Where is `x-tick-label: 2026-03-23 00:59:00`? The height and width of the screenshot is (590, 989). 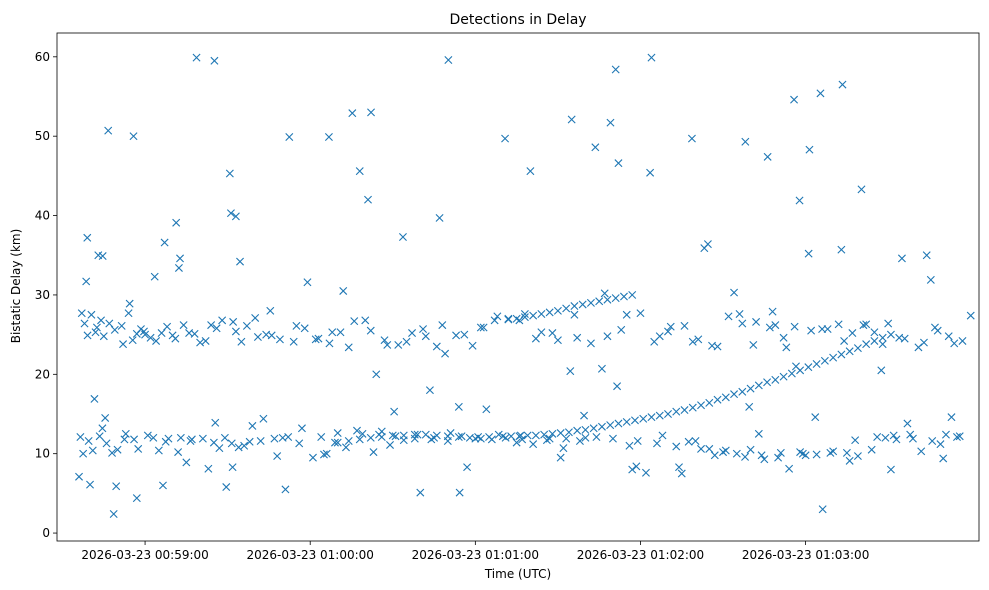 x-tick-label: 2026-03-23 00:59:00 is located at coordinates (144, 555).